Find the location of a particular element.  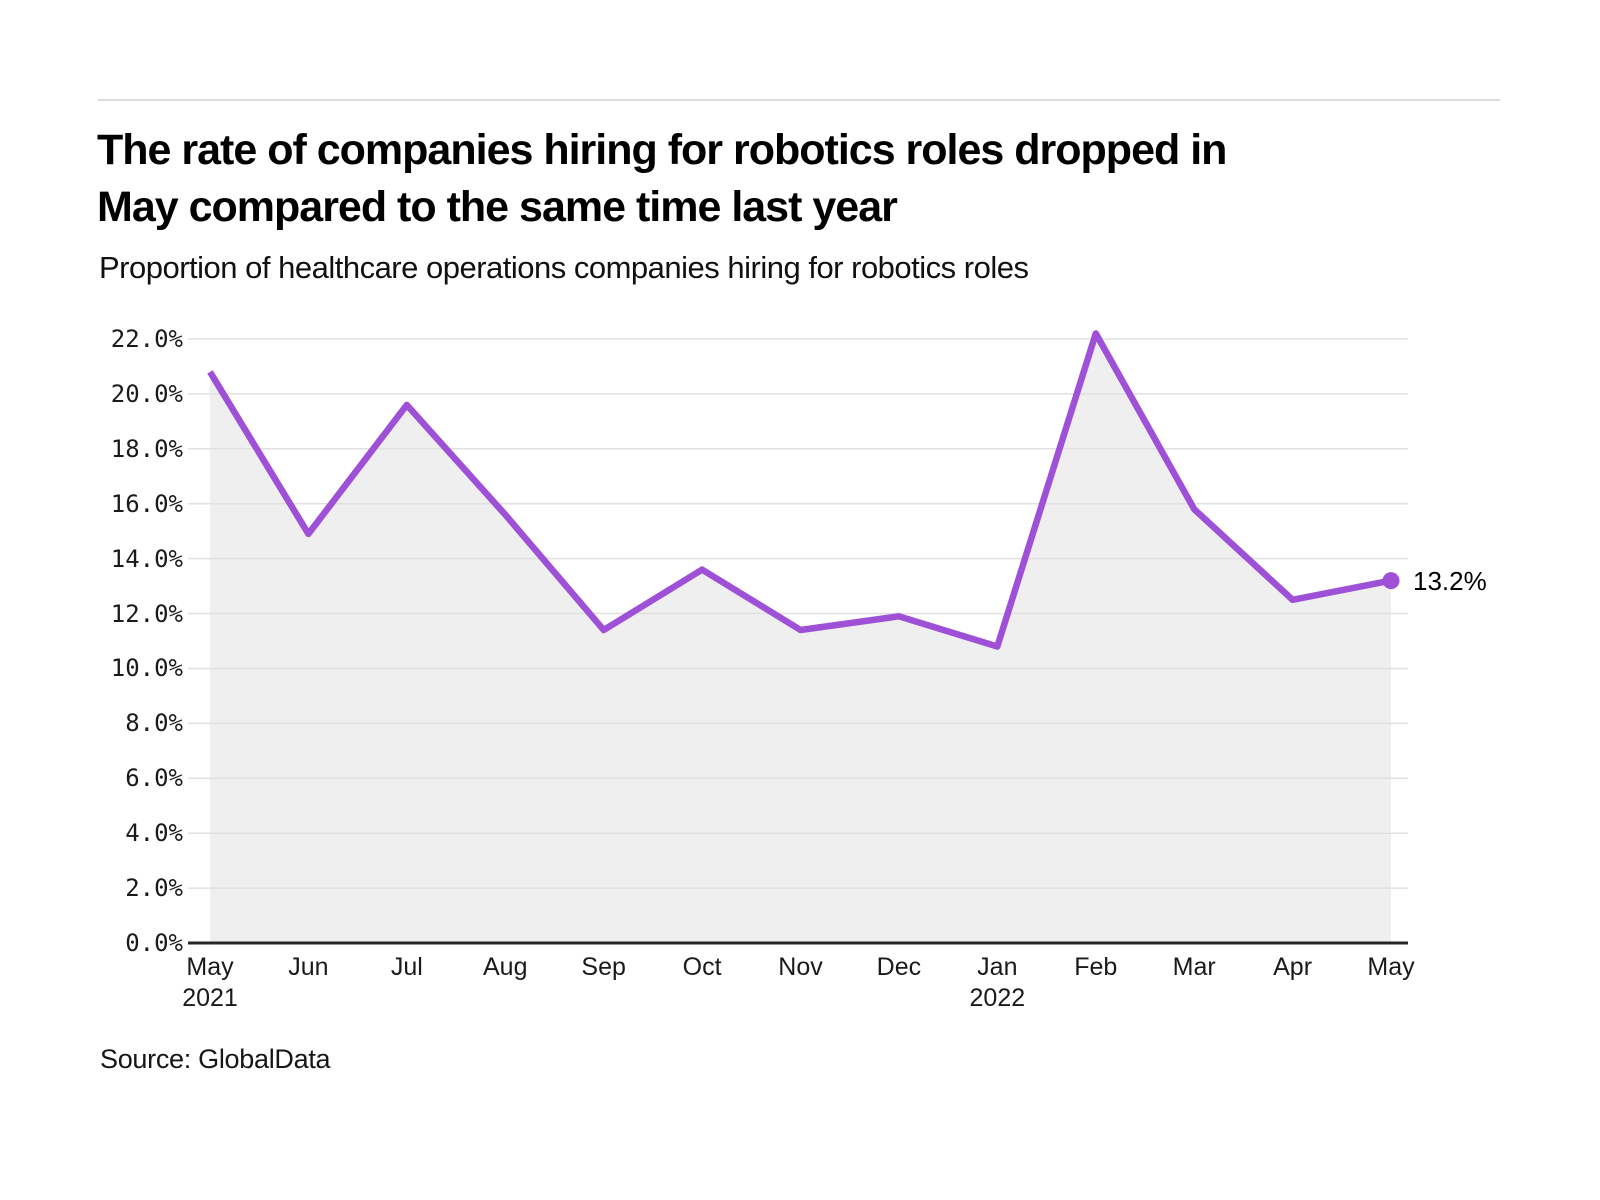

x-axis-tick: Feb is located at coordinates (1096, 967).